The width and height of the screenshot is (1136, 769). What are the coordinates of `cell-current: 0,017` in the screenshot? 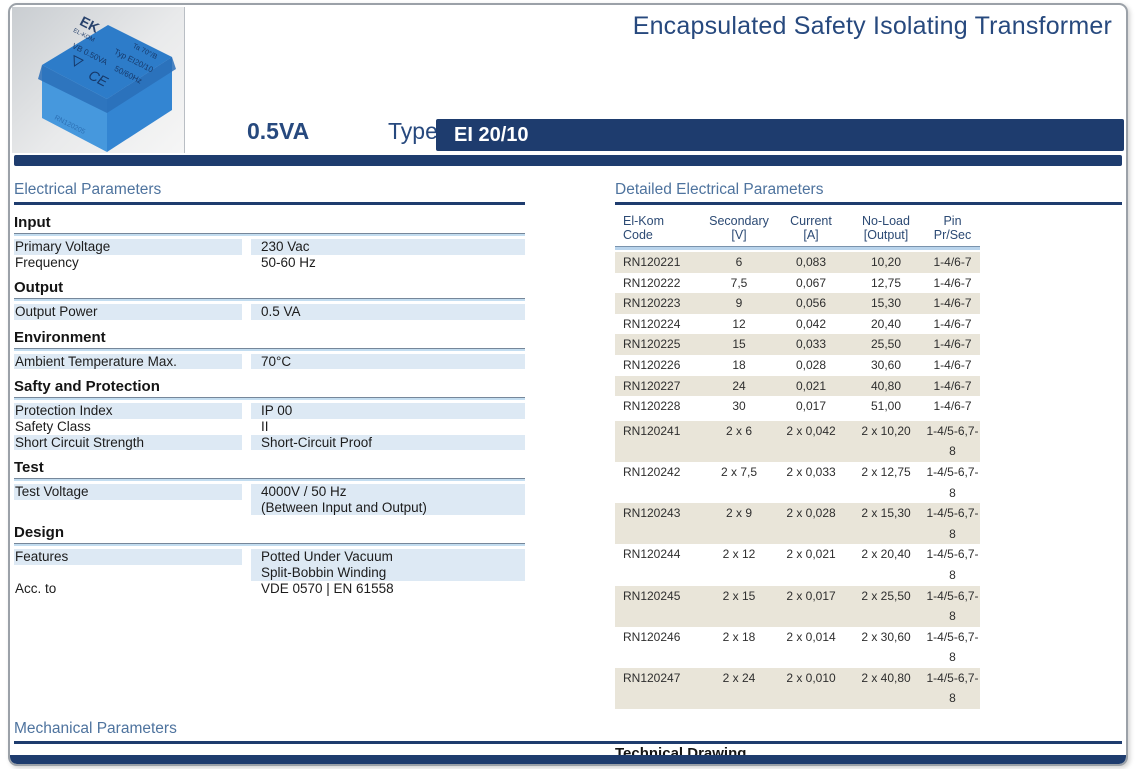 It's located at (811, 406).